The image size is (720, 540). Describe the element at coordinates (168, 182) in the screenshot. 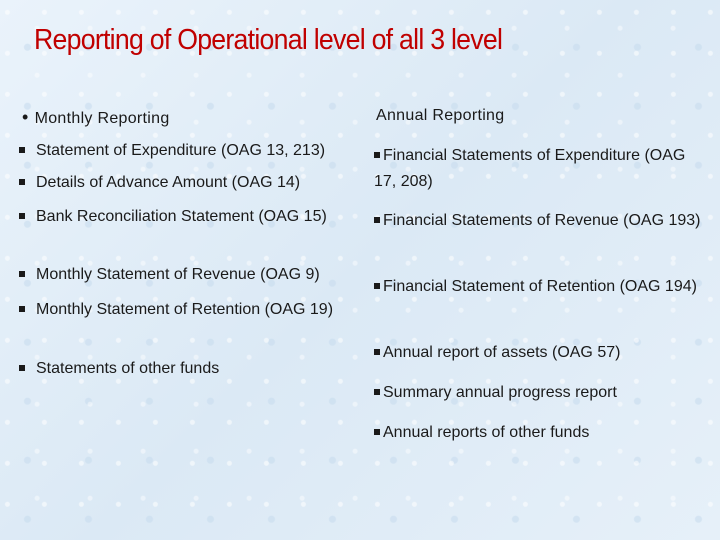

I see `monthly-item-text: Details of Advance Amount (OAG 14)` at that location.